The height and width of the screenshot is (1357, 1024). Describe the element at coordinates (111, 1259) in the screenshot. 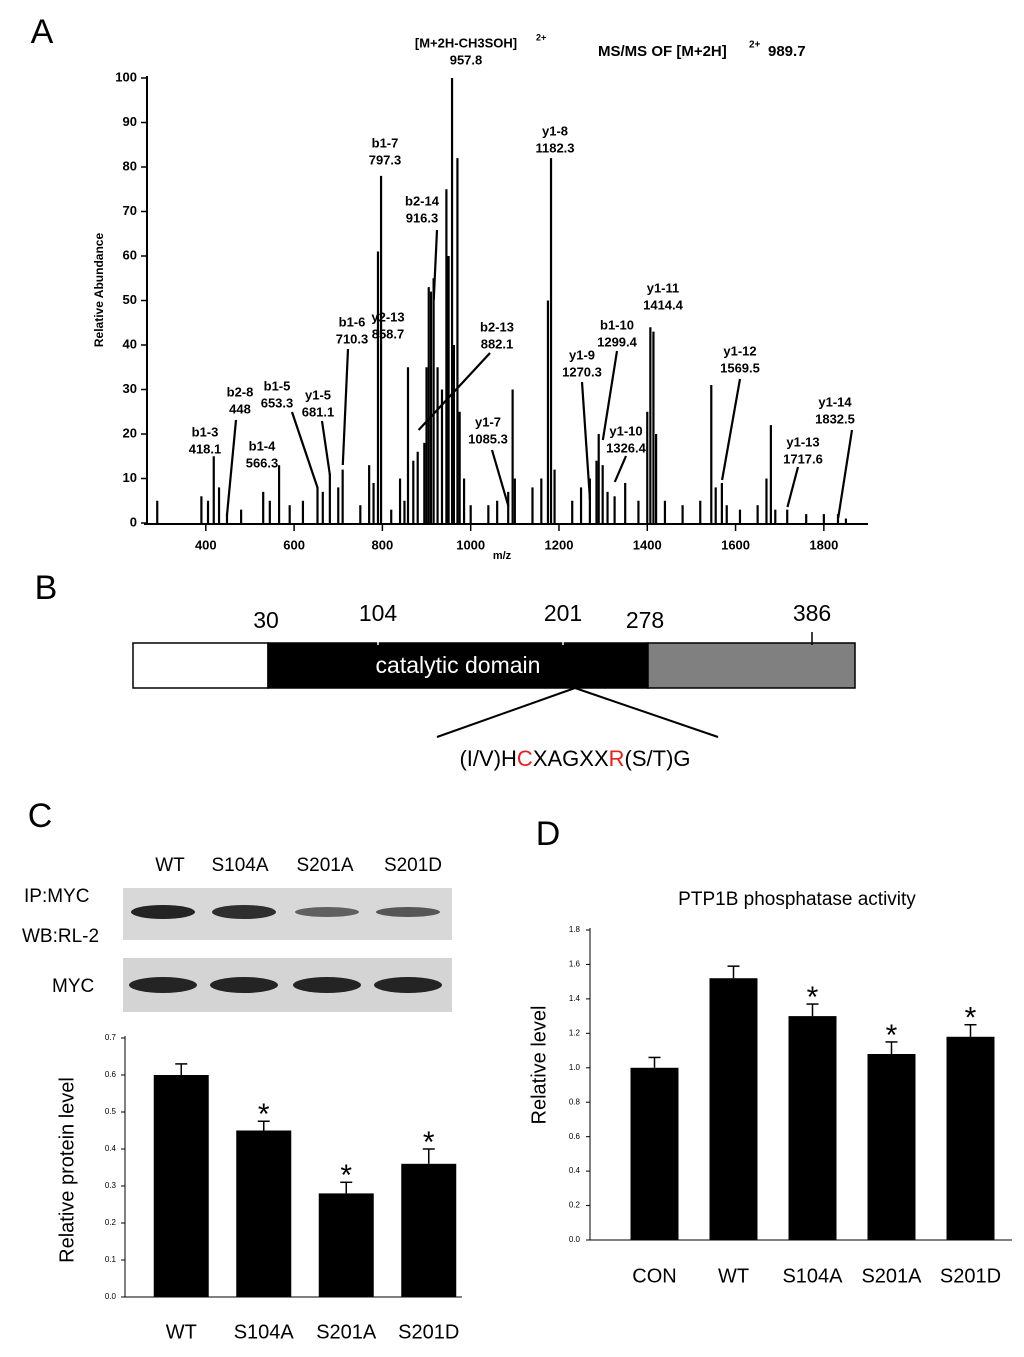

I see `y-tick-label: 0.1` at that location.